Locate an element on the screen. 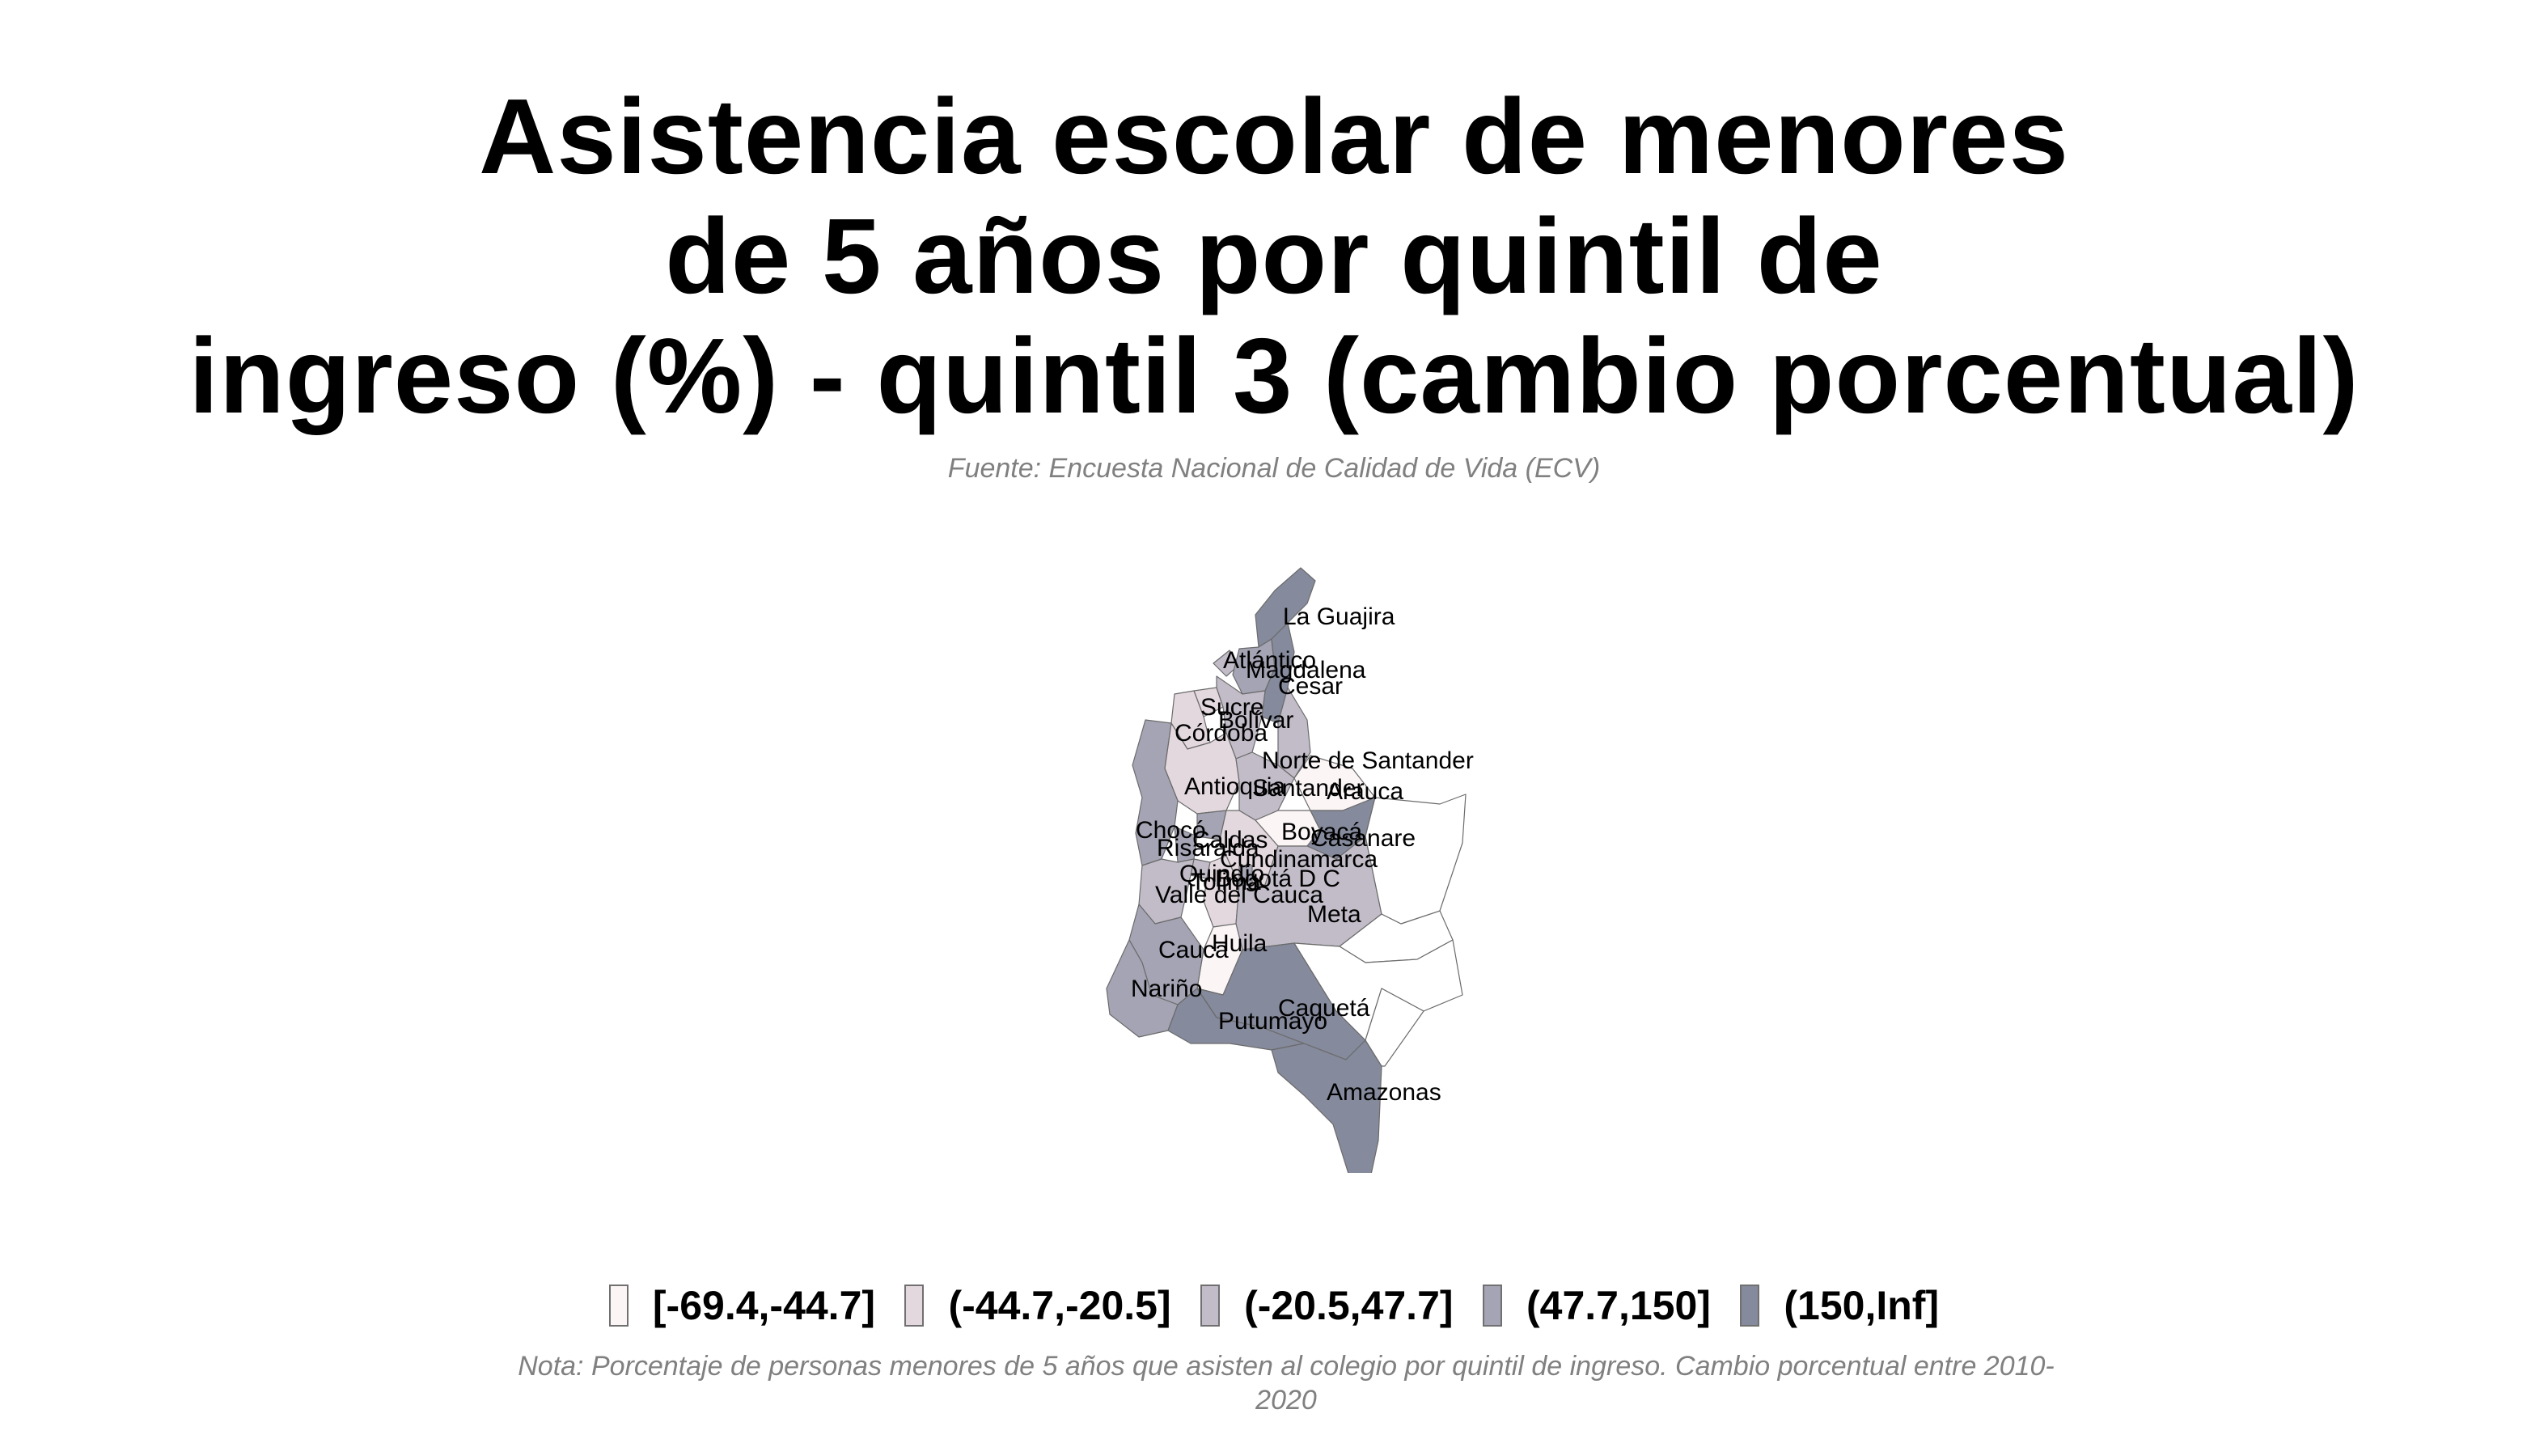 The width and height of the screenshot is (2548, 1456). label-cundinamarca: Cundinamarca is located at coordinates (1299, 860).